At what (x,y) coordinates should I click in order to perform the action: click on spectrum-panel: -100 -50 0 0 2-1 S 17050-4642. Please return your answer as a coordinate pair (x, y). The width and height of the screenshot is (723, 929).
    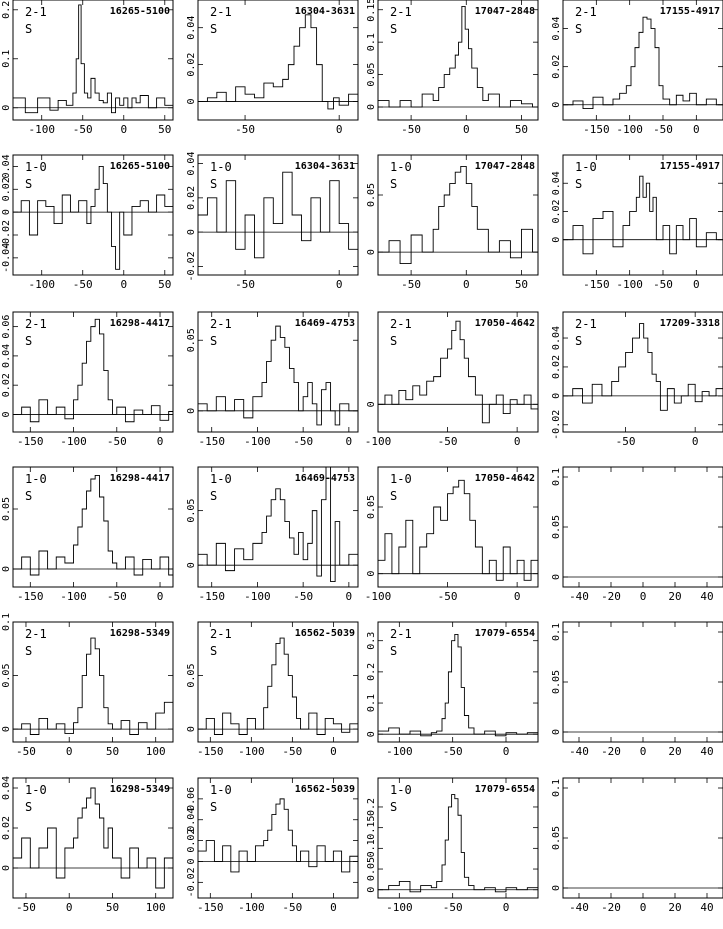
    Looking at the image, I should click on (452, 379).